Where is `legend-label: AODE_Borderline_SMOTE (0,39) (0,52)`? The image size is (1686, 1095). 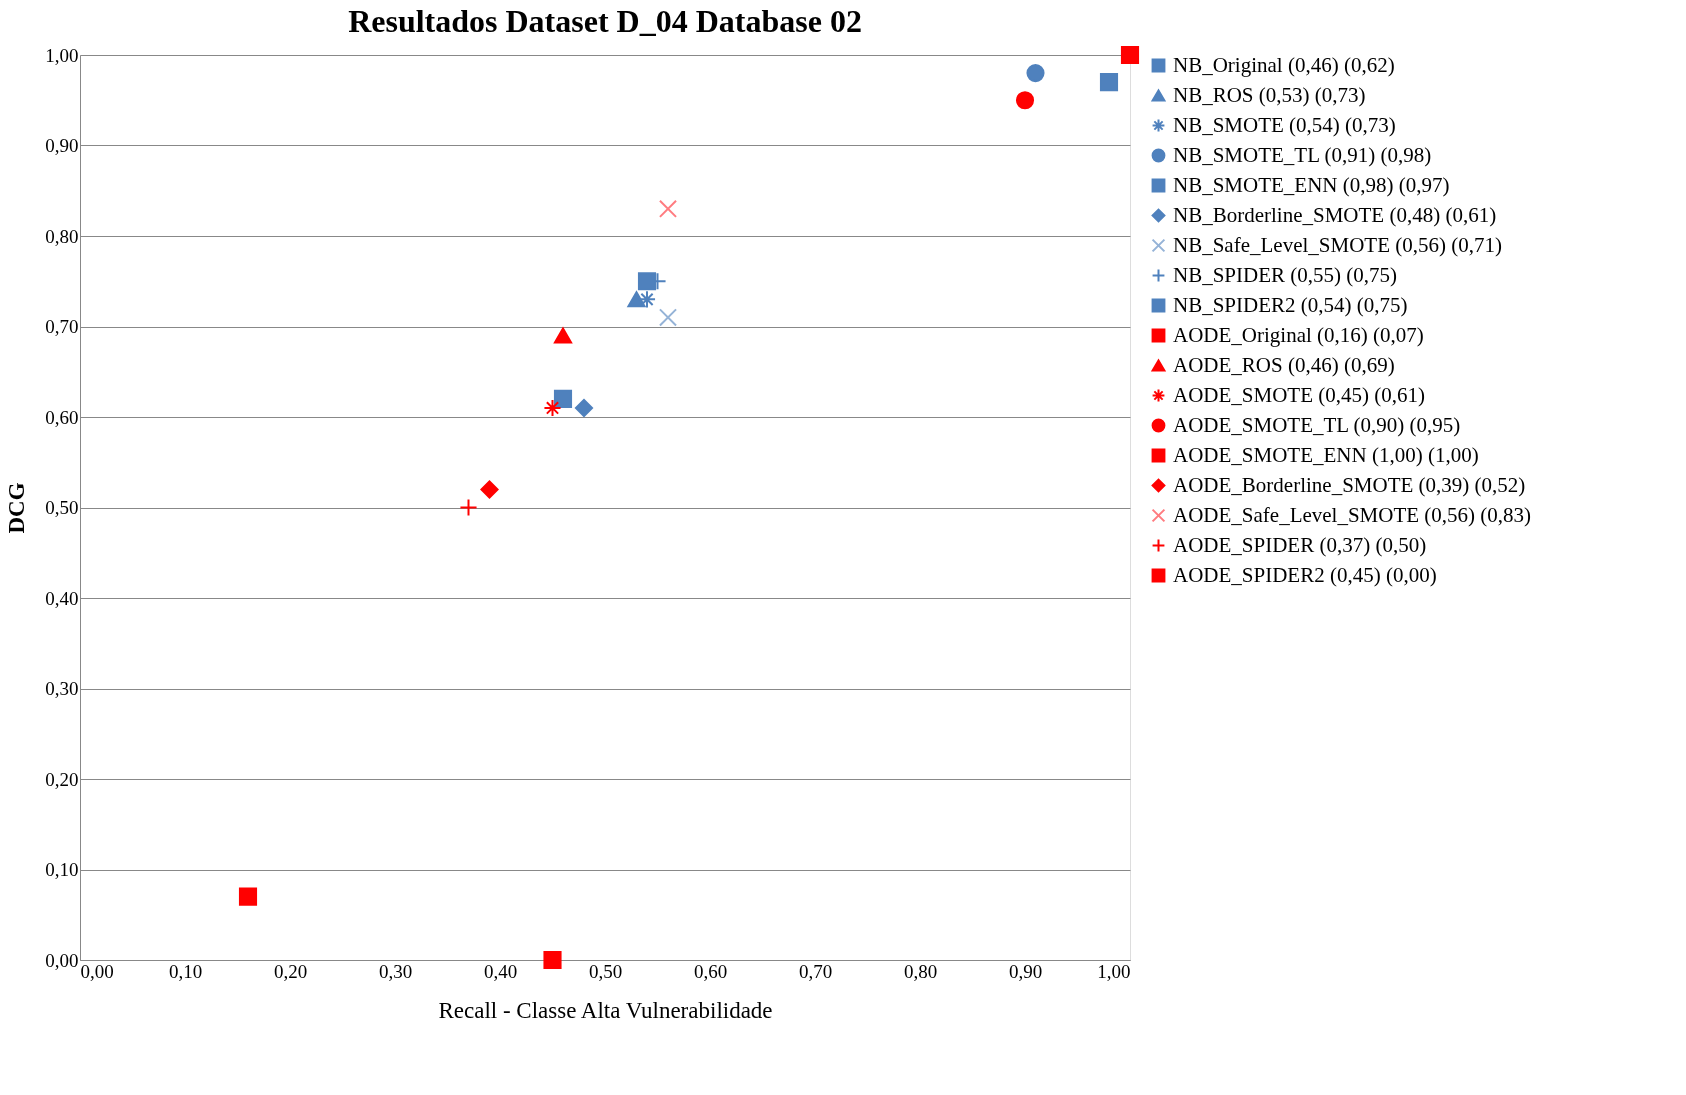 legend-label: AODE_Borderline_SMOTE (0,39) (0,52) is located at coordinates (1349, 484).